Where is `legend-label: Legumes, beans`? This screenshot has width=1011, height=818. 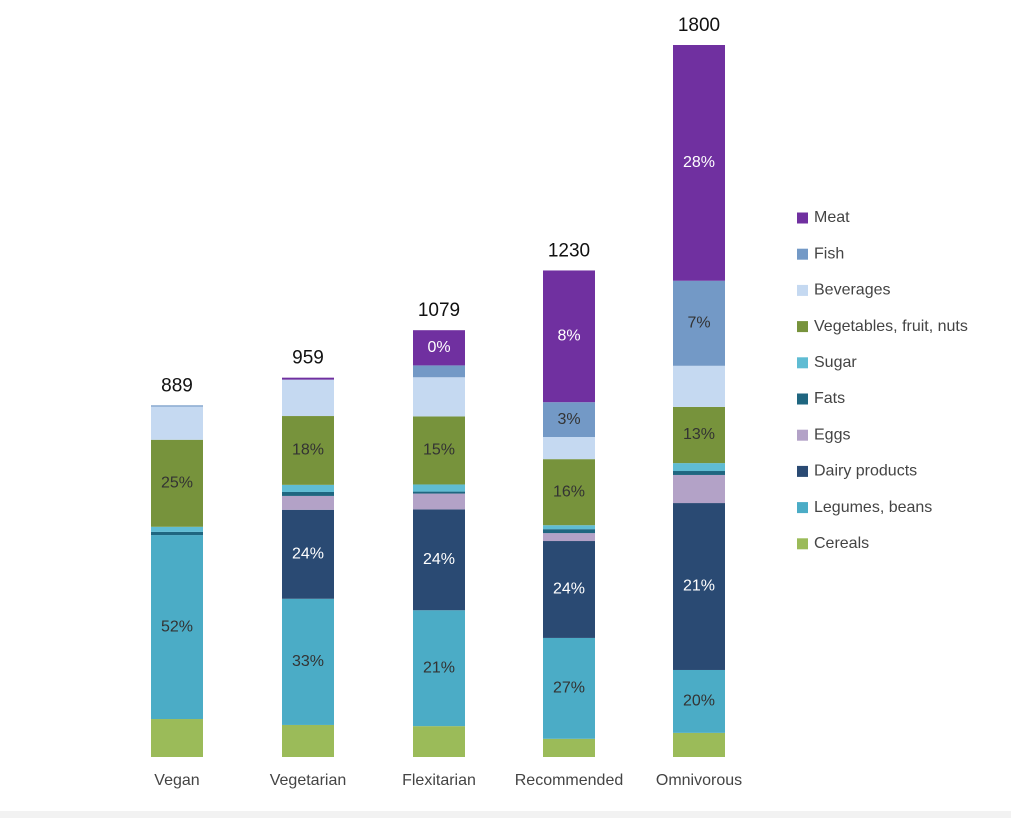 legend-label: Legumes, beans is located at coordinates (873, 507).